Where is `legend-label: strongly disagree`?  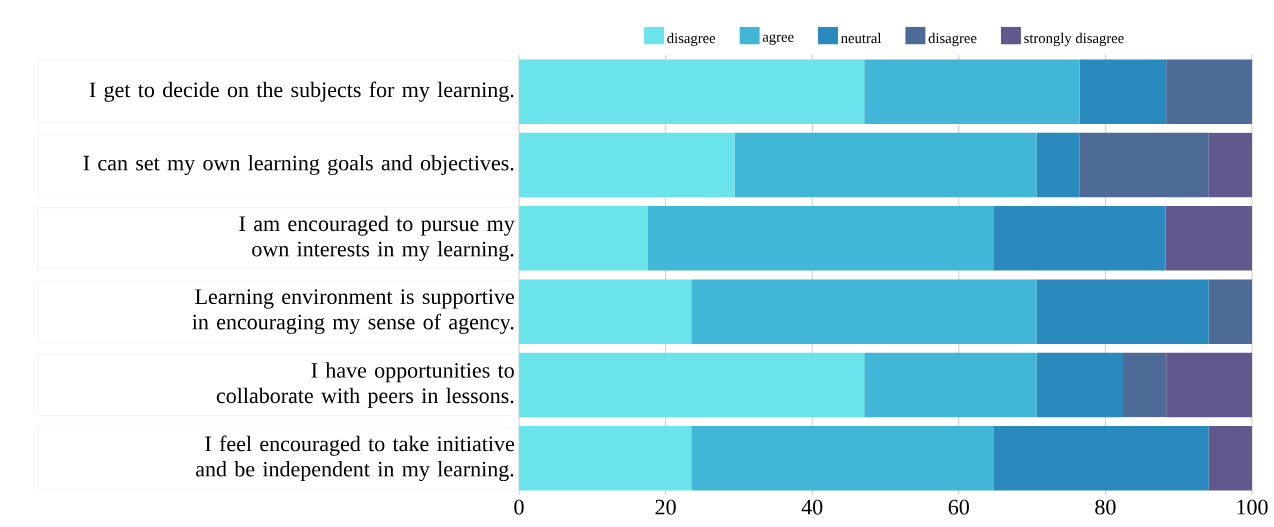
legend-label: strongly disagree is located at coordinates (1074, 39).